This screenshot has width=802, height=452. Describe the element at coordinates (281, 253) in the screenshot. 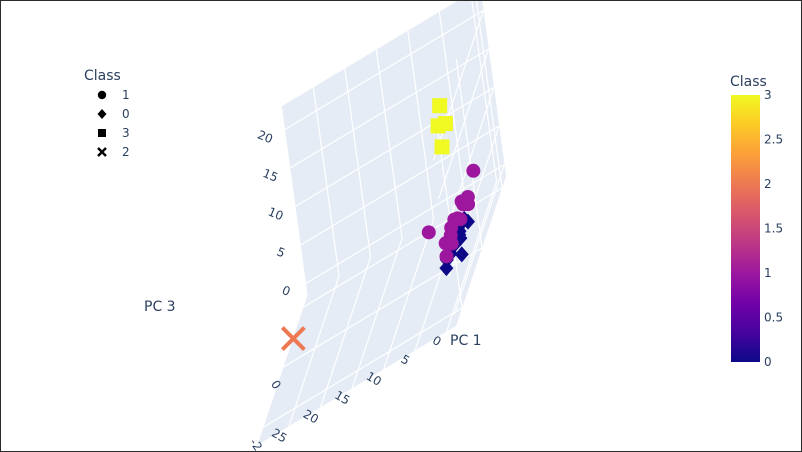

I see `z-tick-label: 5` at that location.